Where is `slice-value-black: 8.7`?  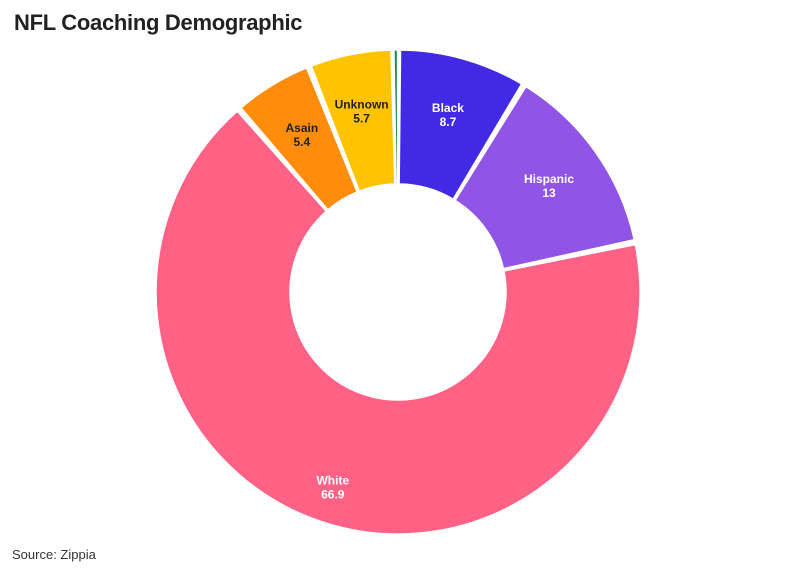
slice-value-black: 8.7 is located at coordinates (448, 122).